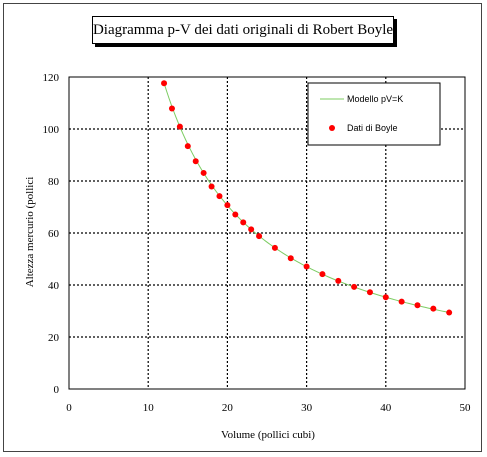  I want to click on y-tick-label: 100, so click(51, 130).